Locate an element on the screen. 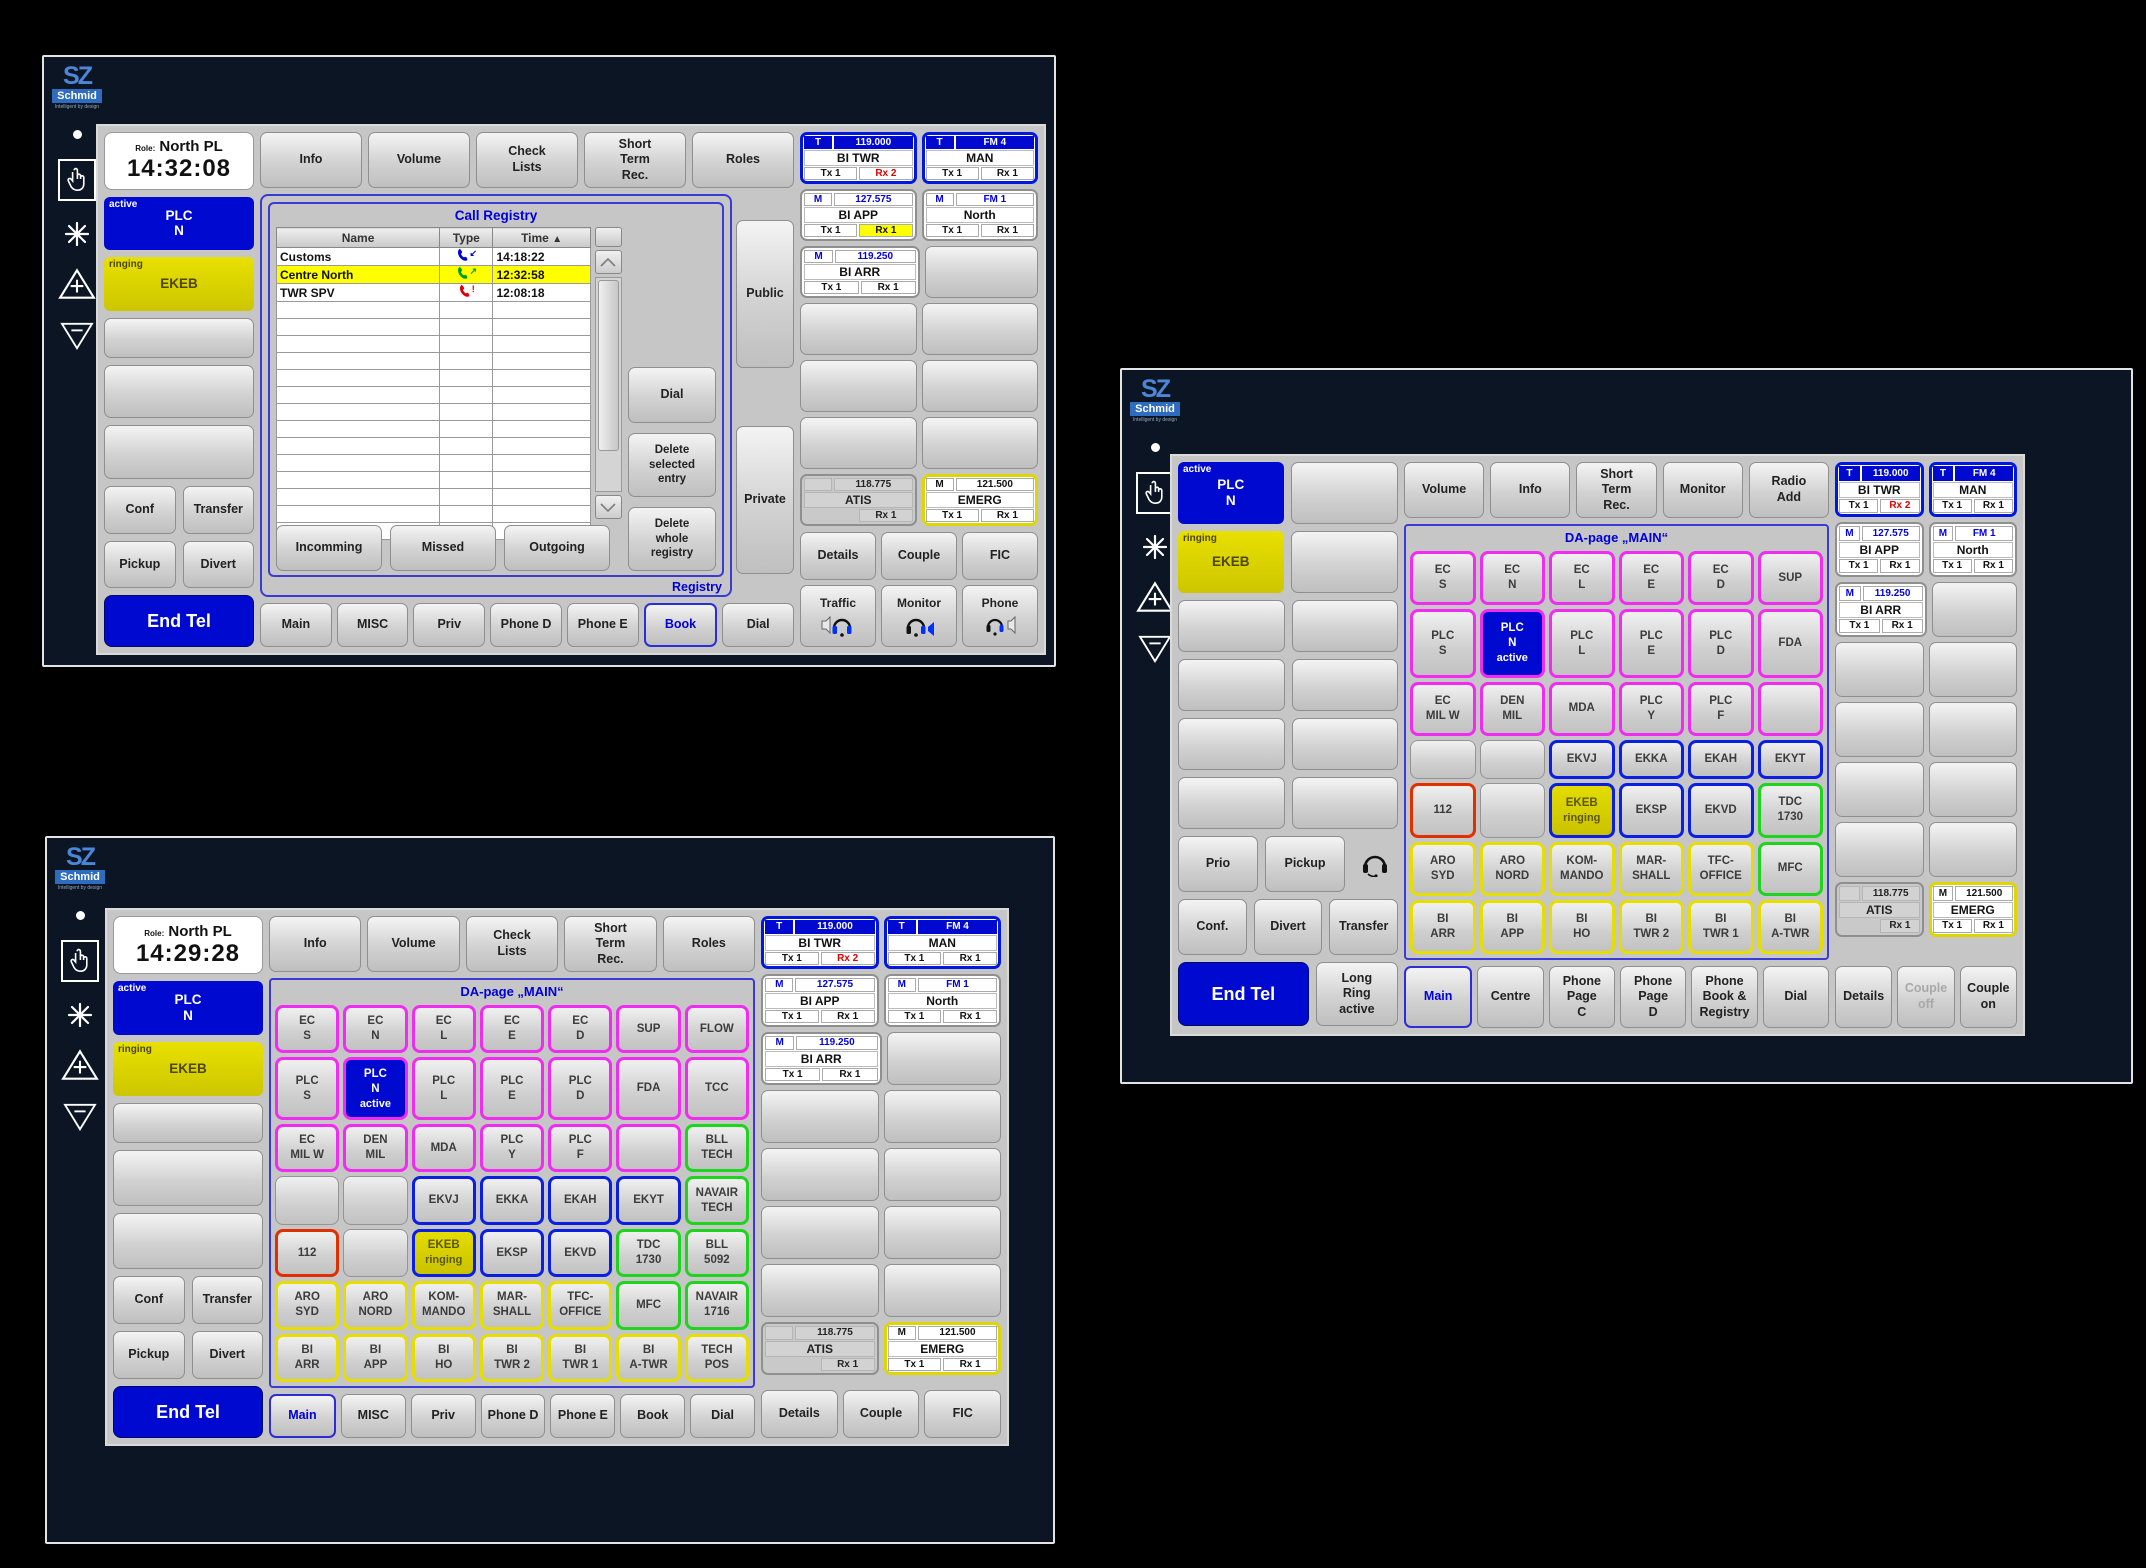 The height and width of the screenshot is (1568, 2146). da-tile-fda: FDA is located at coordinates (648, 1089).